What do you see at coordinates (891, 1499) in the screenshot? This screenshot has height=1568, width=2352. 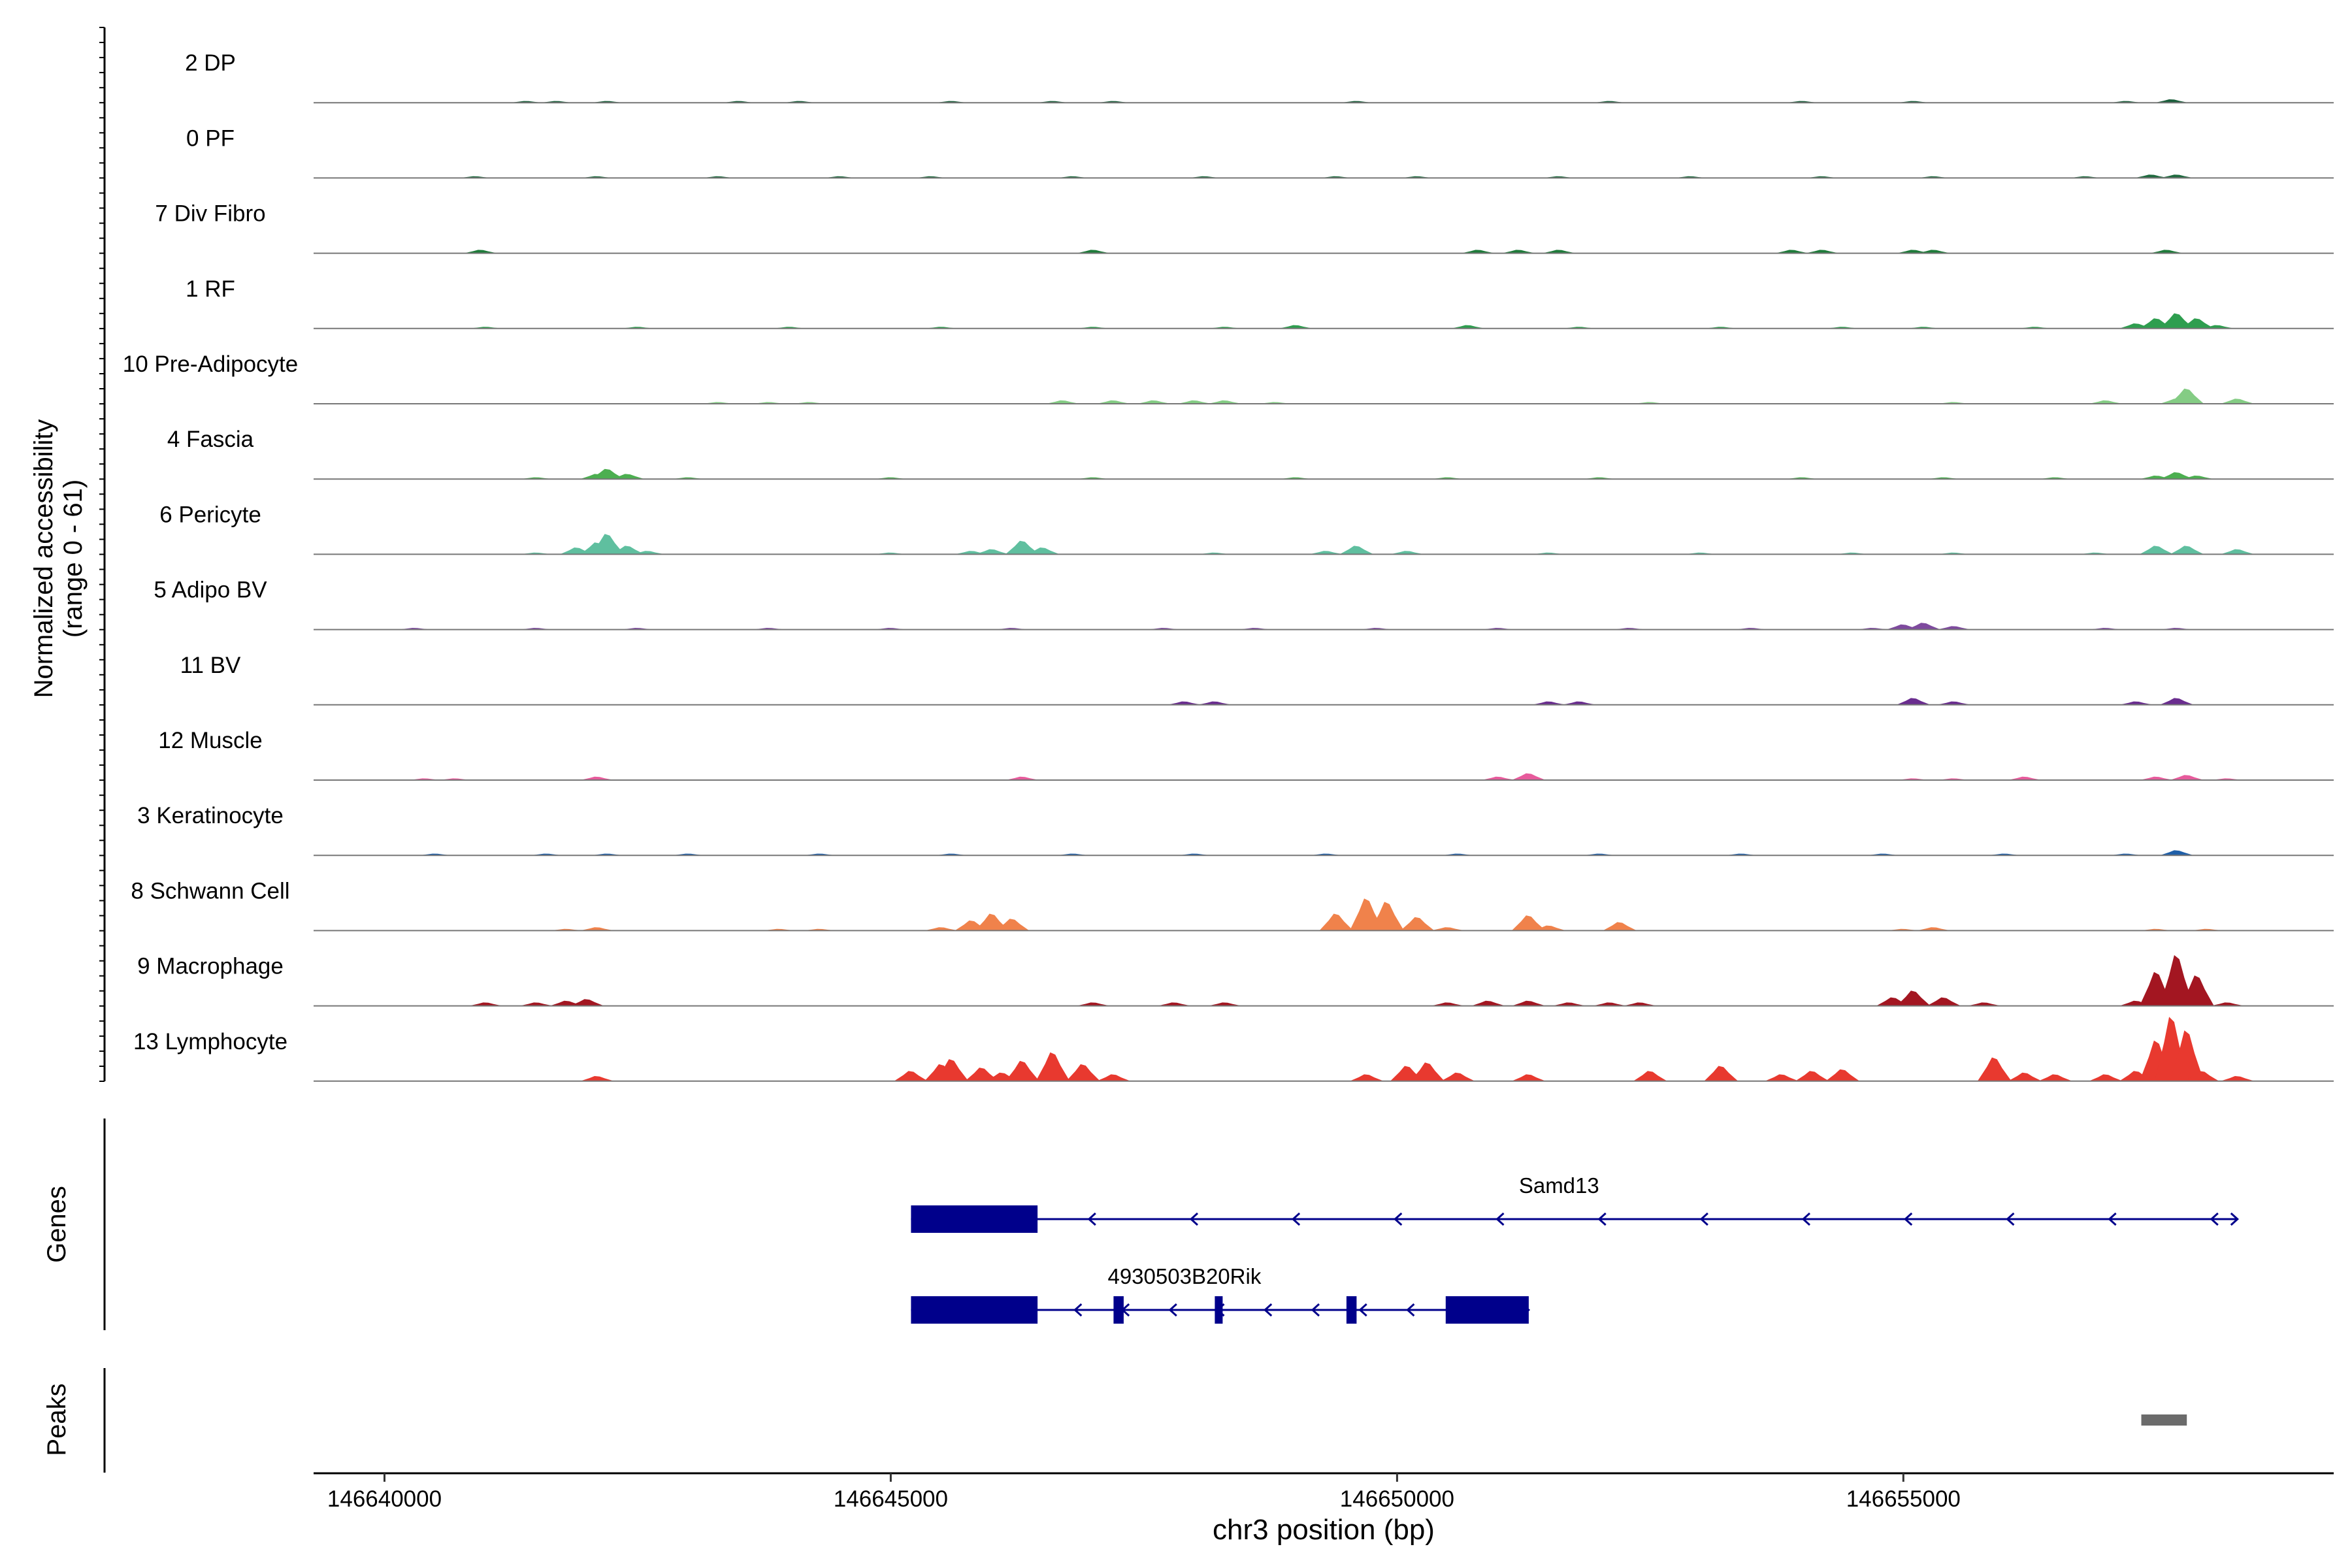 I see `x-tick-label: 146645000` at bounding box center [891, 1499].